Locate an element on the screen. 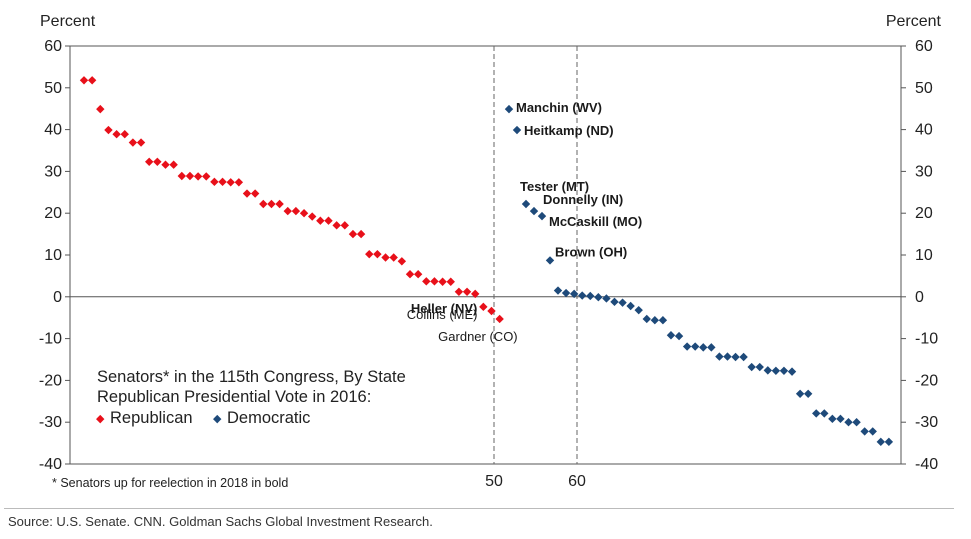 The width and height of the screenshot is (971, 539). right-tick-label: 10 is located at coordinates (924, 255).